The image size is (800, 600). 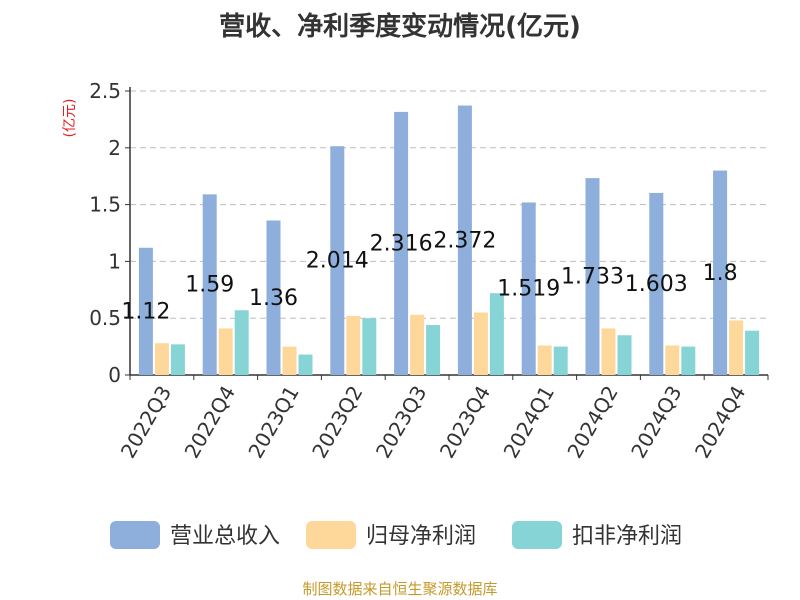 What do you see at coordinates (225, 536) in the screenshot?
I see `legend-label: 营业总收入` at bounding box center [225, 536].